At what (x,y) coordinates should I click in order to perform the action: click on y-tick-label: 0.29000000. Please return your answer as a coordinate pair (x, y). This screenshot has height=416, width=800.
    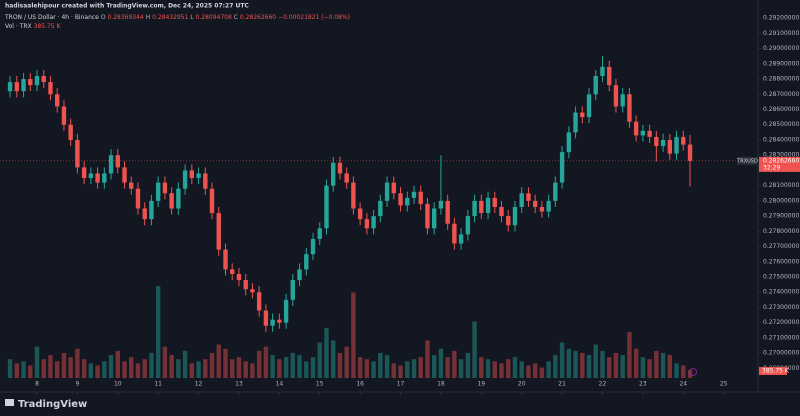
    Looking at the image, I should click on (781, 48).